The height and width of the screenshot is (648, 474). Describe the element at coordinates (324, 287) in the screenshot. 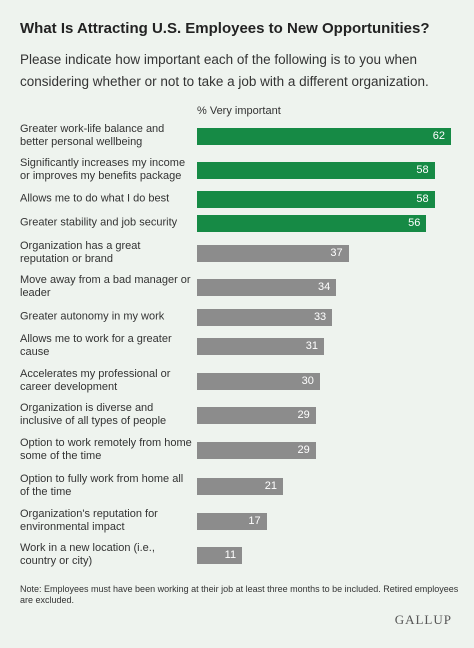

I see `value-label: 34` at that location.